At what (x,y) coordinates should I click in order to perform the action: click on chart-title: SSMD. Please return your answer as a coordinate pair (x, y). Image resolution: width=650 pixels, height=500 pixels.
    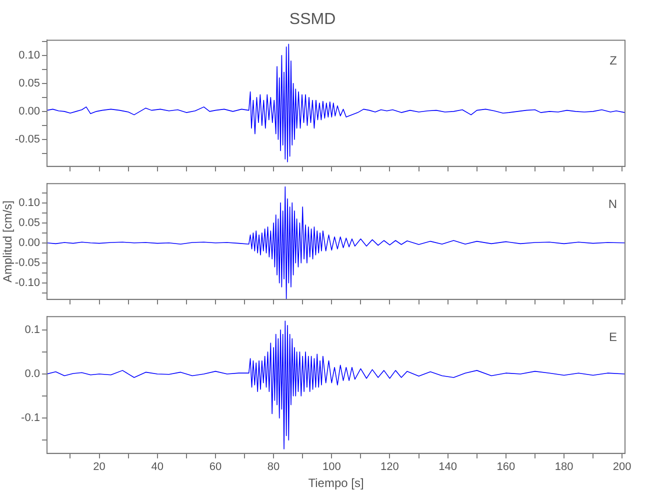
    Looking at the image, I should click on (312, 19).